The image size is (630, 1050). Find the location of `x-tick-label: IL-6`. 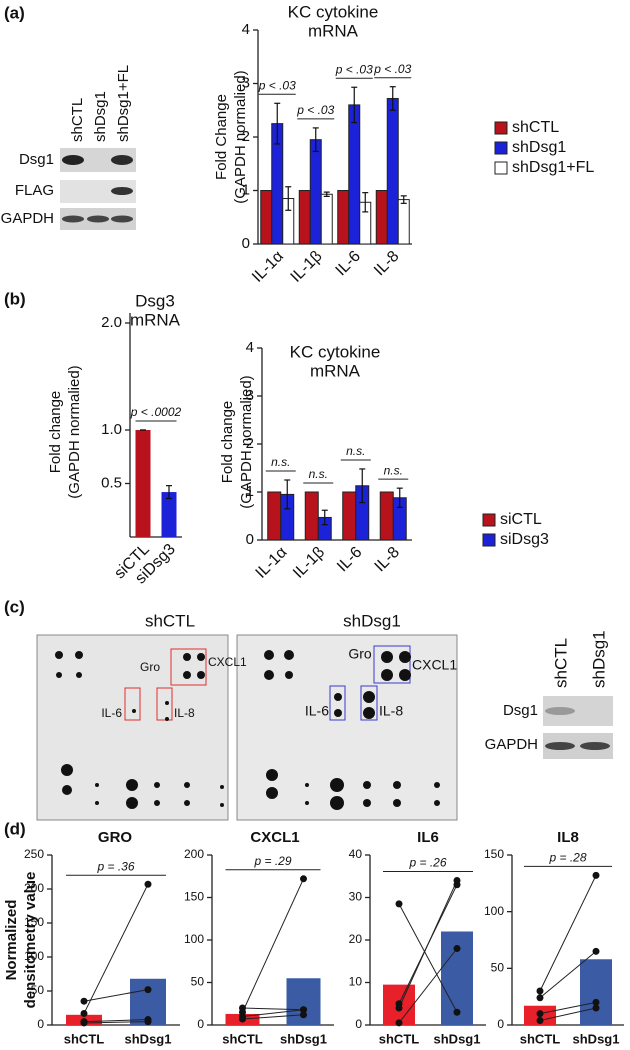

x-tick-label: IL-6 is located at coordinates (349, 264).